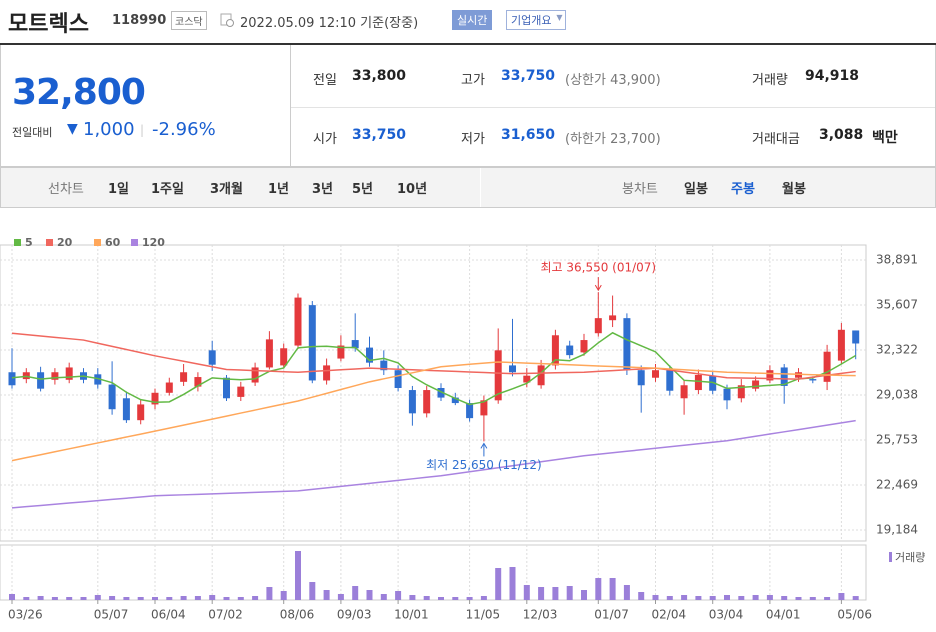 The height and width of the screenshot is (632, 936). What do you see at coordinates (325, 139) in the screenshot?
I see `stat-label: 시가` at bounding box center [325, 139].